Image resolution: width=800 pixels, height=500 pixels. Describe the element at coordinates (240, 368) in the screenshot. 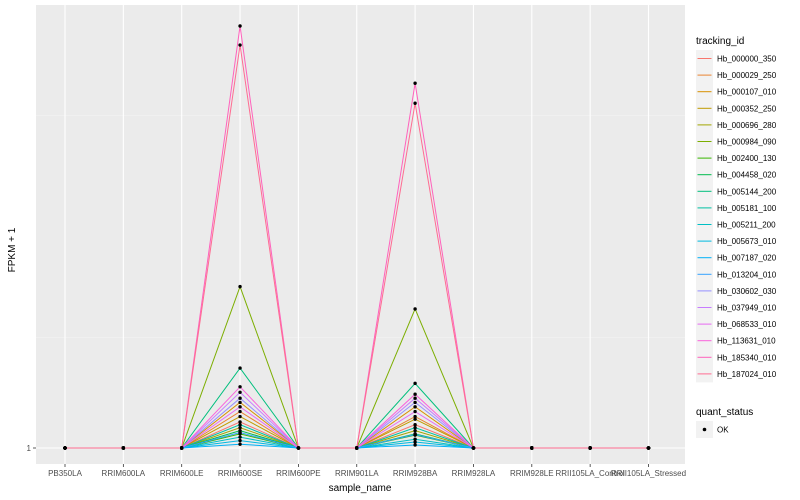

I see `data-point-Hb_005144_200-RRIM600SE` at that location.